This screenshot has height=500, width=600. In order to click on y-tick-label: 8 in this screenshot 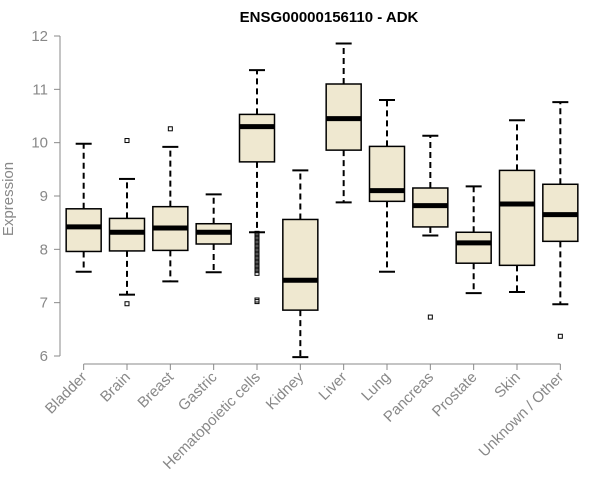, I will do `click(44, 249)`.